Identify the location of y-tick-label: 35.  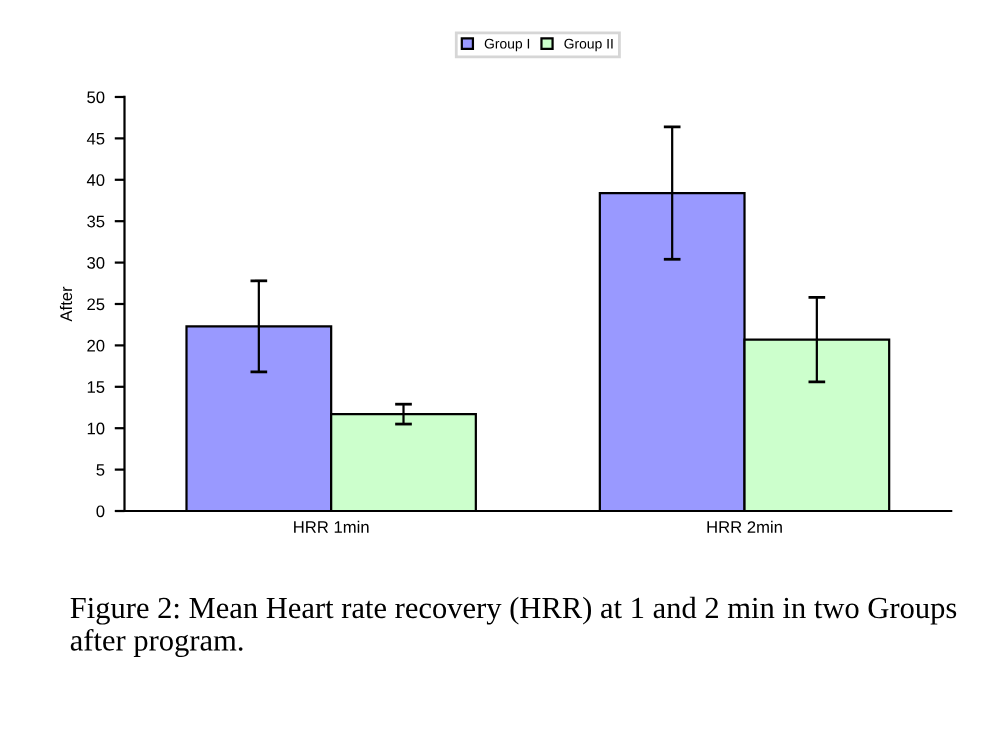
(96, 221).